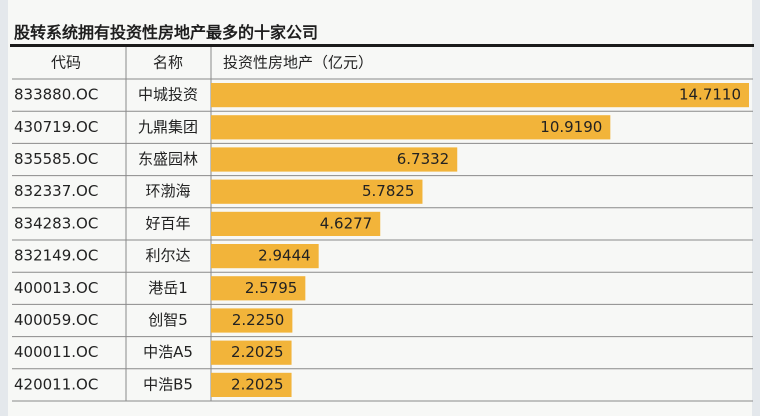 The image size is (760, 416). I want to click on row-name: 利尔达, so click(167, 256).